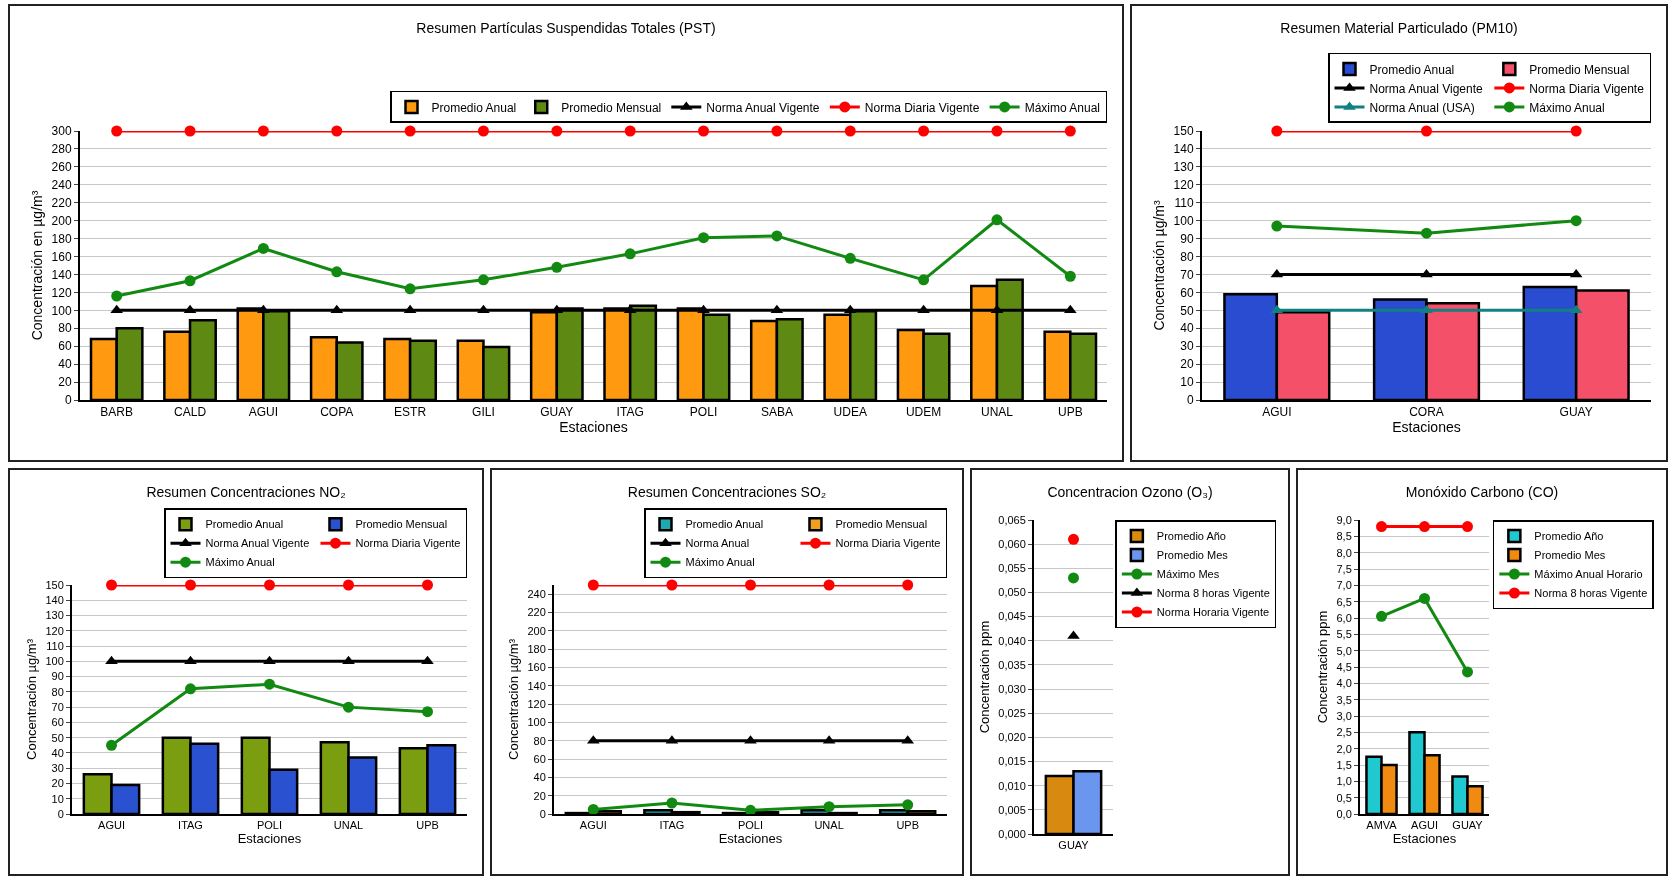  I want to click on chart-title: Monóxido Carbono (CO), so click(1482, 491).